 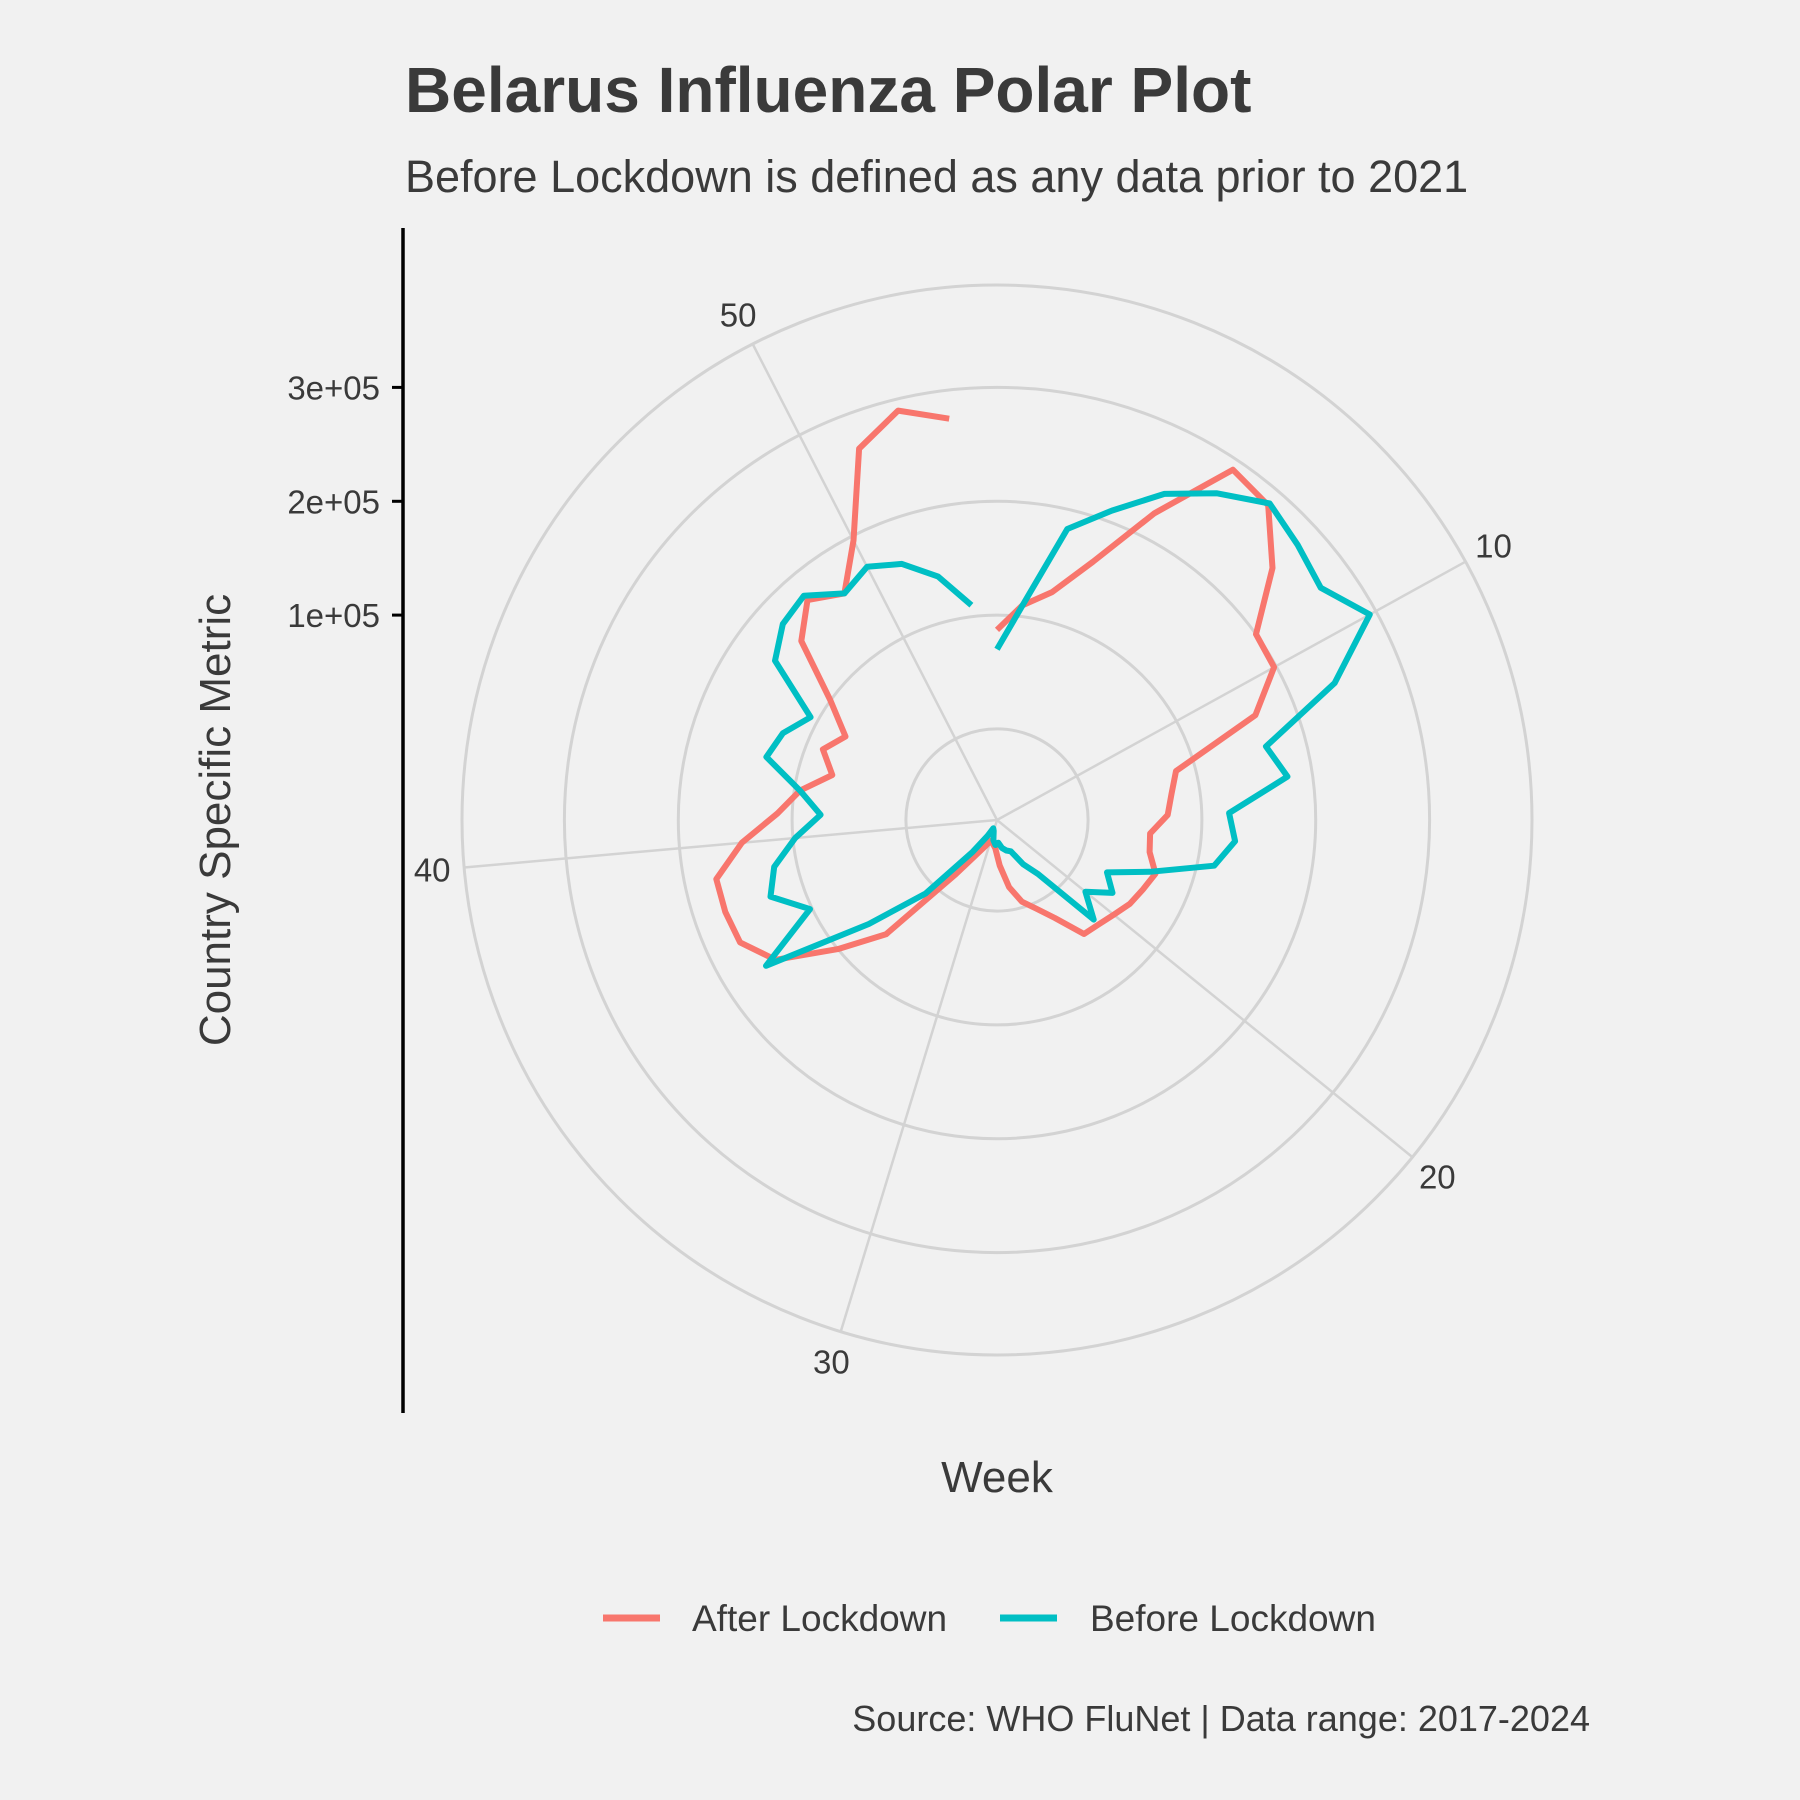 I want to click on series-line-after-lockdown, so click(x=995, y=685).